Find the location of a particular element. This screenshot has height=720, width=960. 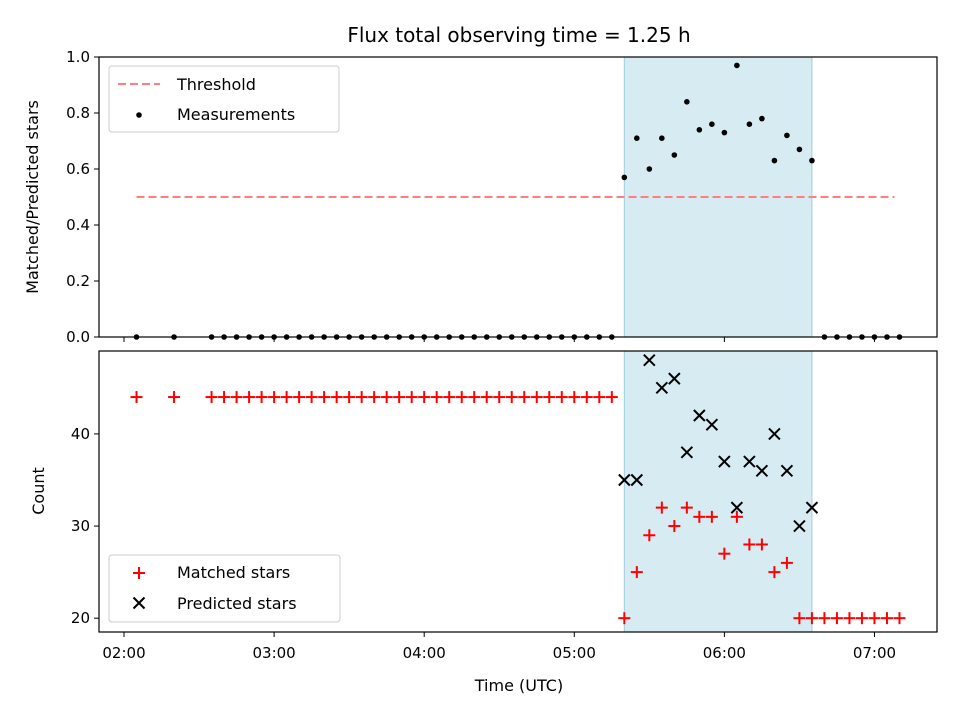

legend-predicted-swatch is located at coordinates (139, 603).